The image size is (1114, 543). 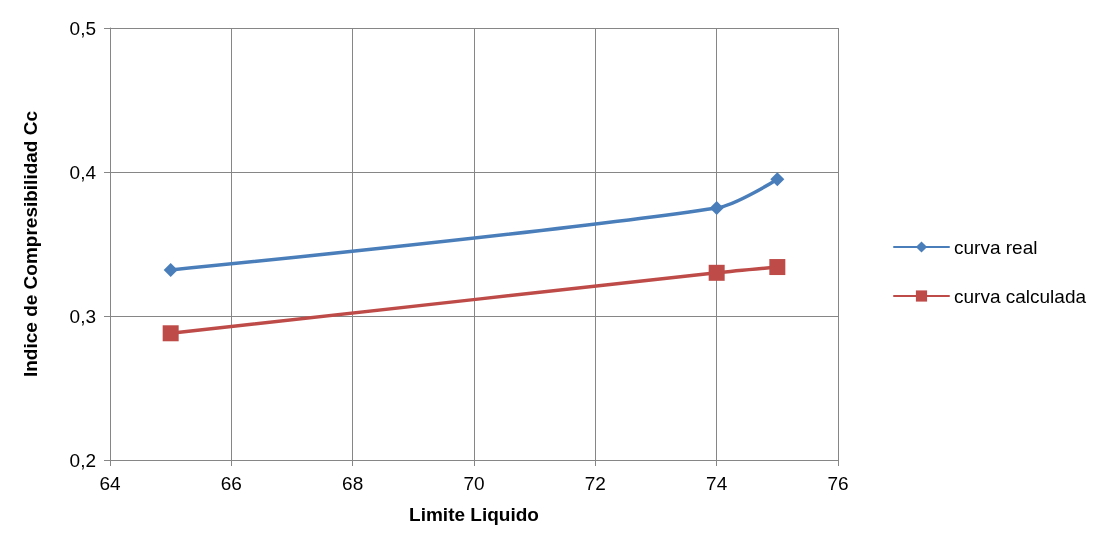 I want to click on y-axis-title: Indice de Compresibilidad Cc, so click(x=30, y=244).